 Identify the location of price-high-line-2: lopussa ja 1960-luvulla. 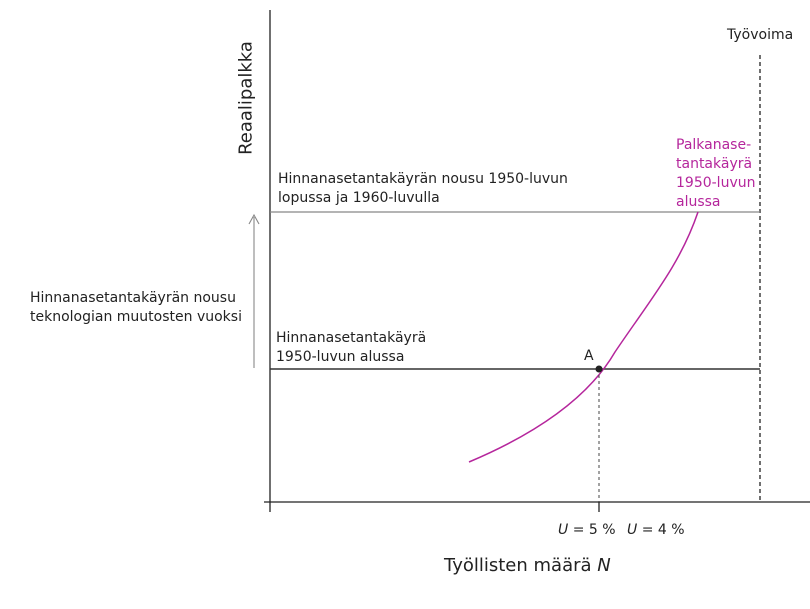
(359, 198).